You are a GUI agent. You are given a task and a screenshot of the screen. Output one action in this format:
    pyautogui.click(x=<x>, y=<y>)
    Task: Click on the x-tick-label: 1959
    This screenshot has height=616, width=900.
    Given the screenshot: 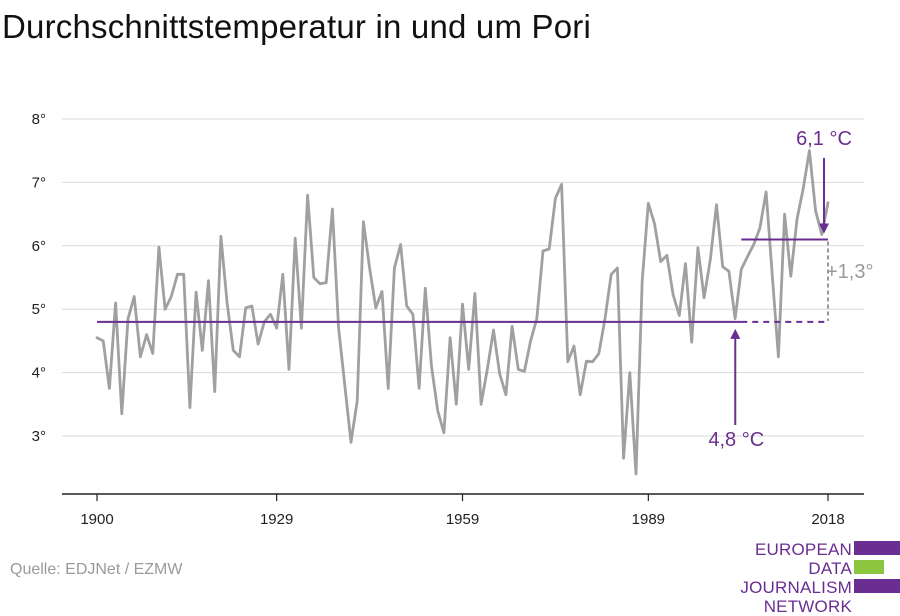 What is the action you would take?
    pyautogui.click(x=462, y=519)
    